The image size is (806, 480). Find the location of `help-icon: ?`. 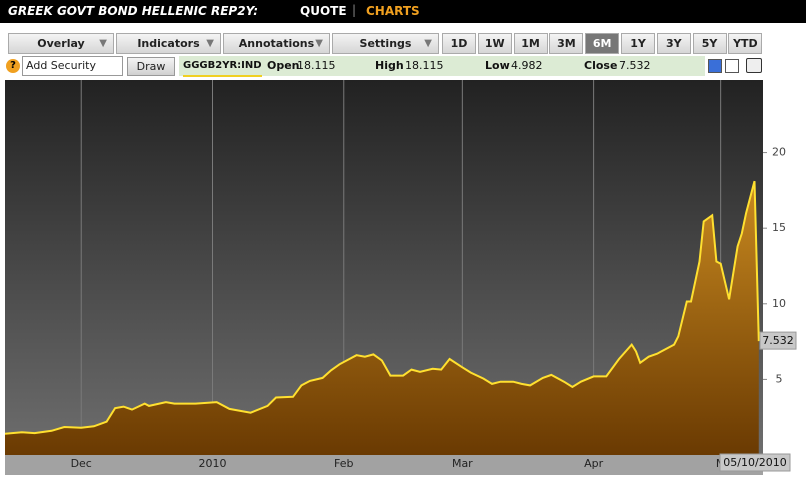

help-icon: ? is located at coordinates (13, 66).